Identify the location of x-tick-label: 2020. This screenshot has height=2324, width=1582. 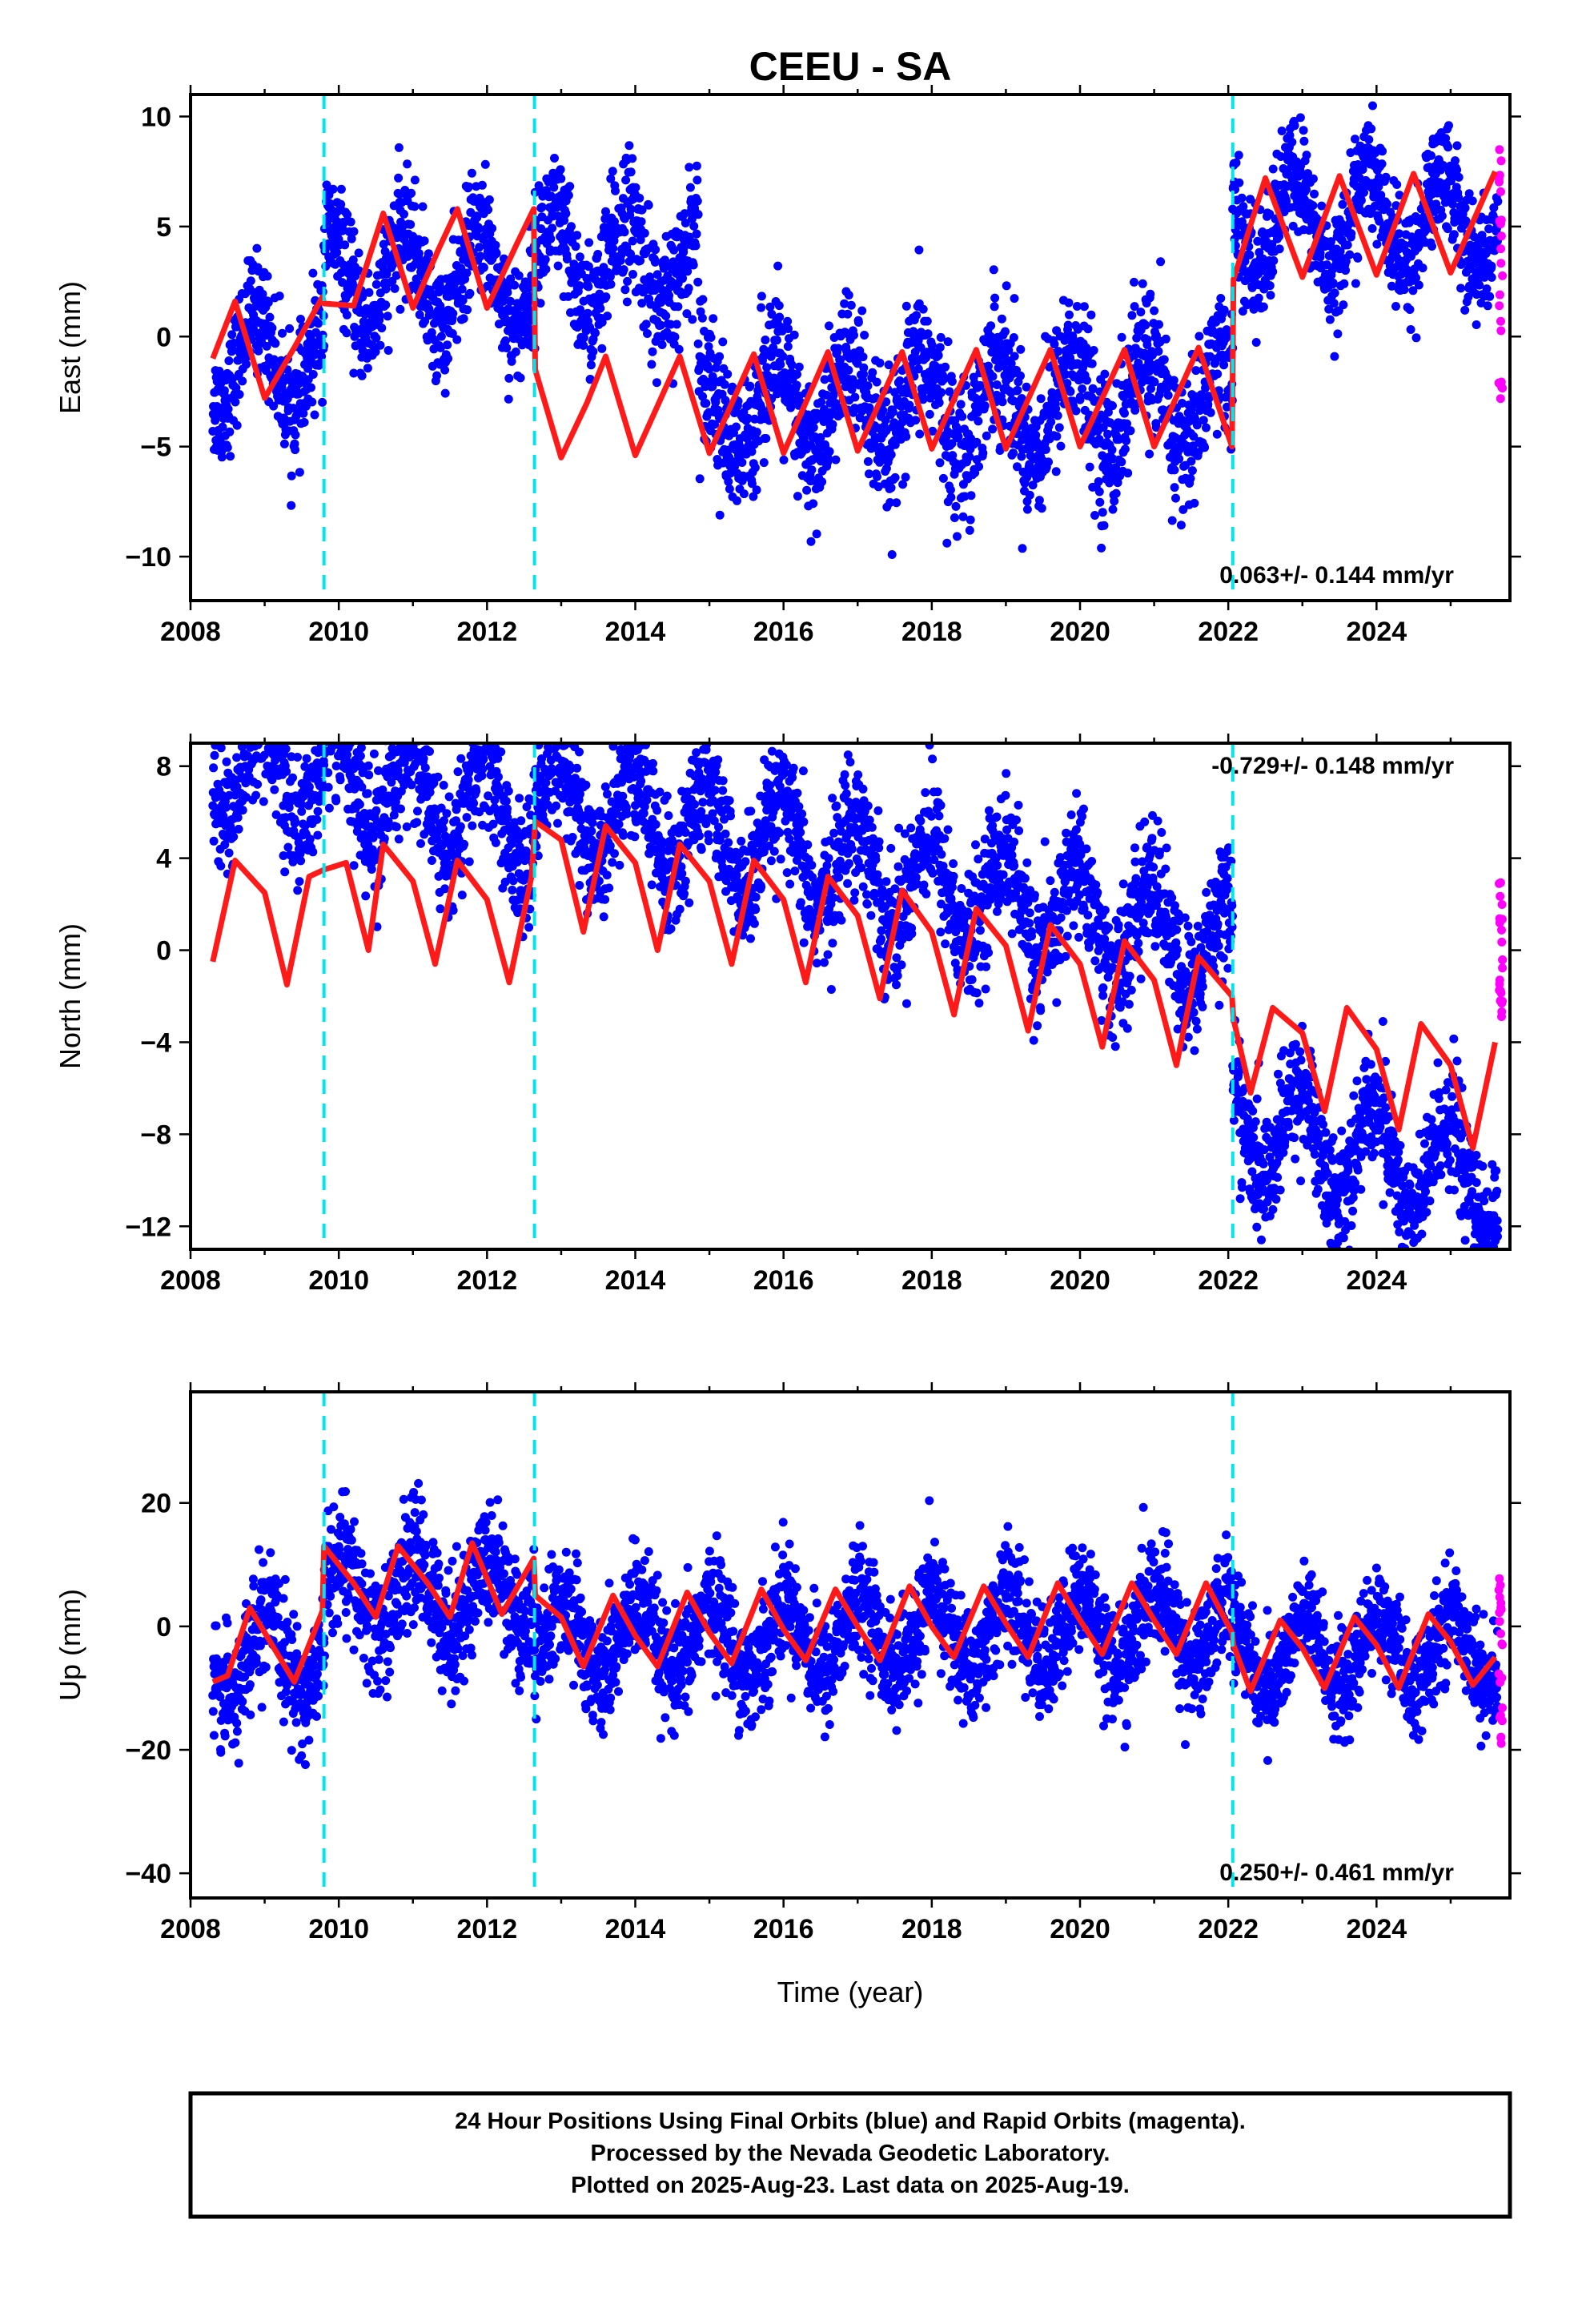
(1080, 632).